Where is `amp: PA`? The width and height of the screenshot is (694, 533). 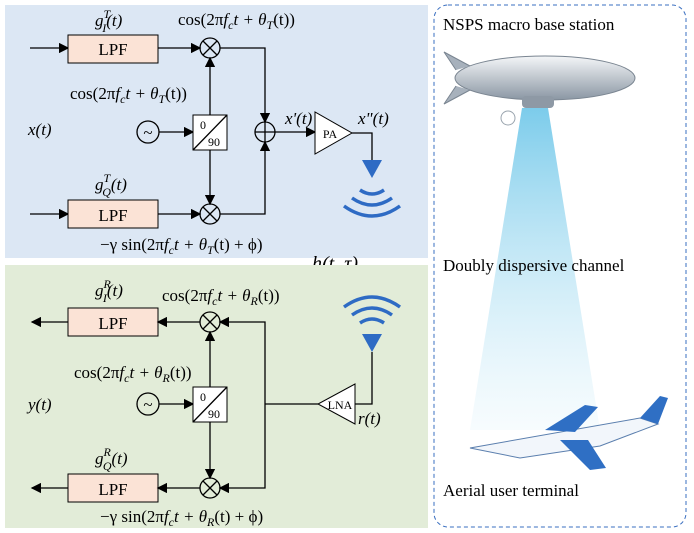 amp: PA is located at coordinates (330, 134).